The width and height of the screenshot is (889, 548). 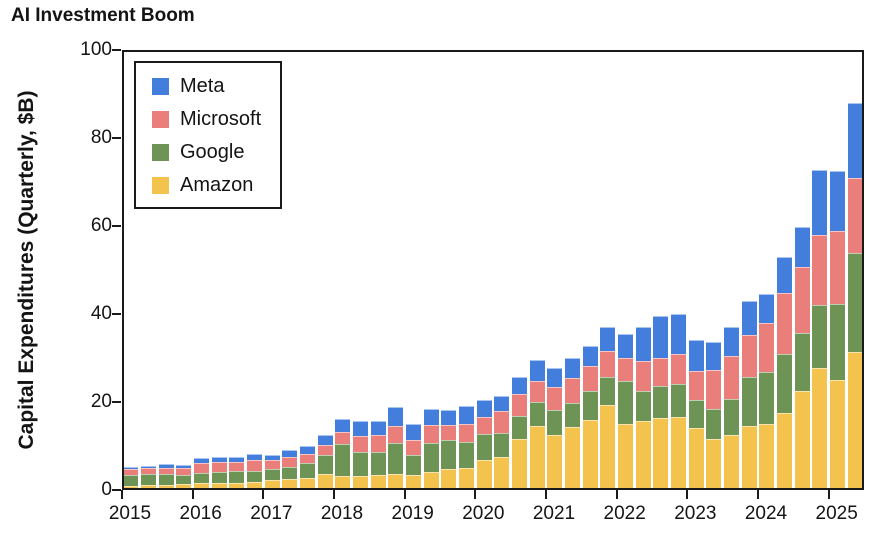 What do you see at coordinates (767, 391) in the screenshot?
I see `bar-2024Q1` at bounding box center [767, 391].